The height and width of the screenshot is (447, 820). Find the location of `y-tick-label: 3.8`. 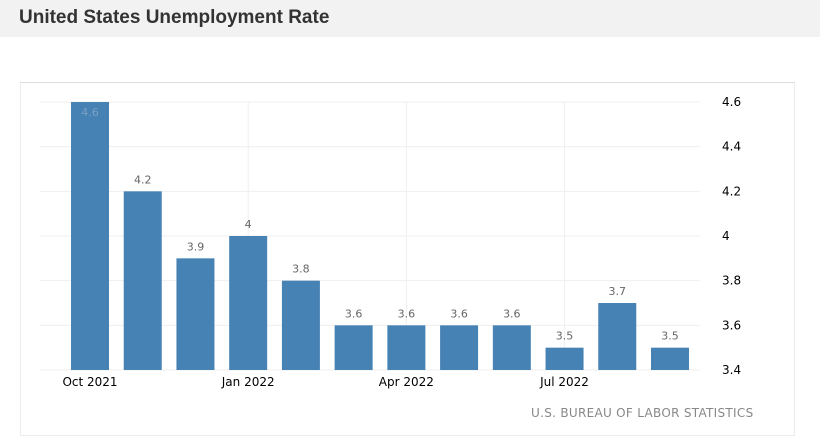

y-tick-label: 3.8 is located at coordinates (731, 281).